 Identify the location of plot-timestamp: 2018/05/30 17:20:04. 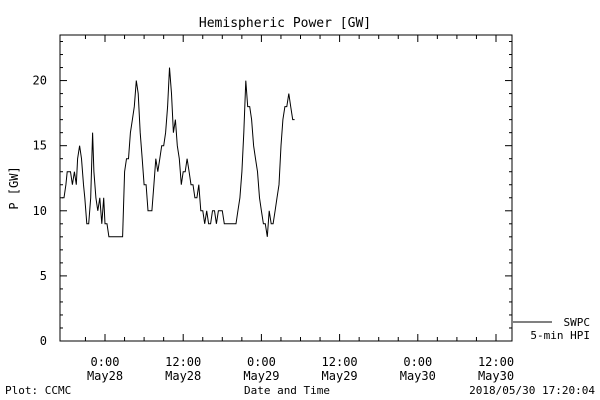
(532, 390).